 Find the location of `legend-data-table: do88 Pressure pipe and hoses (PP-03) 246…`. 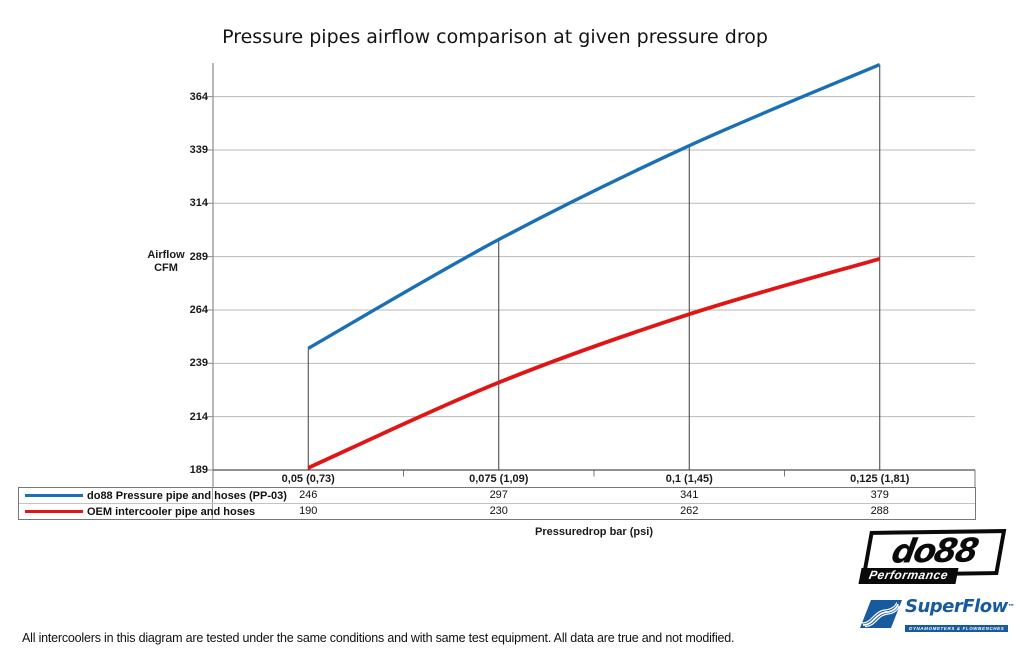

legend-data-table: do88 Pressure pipe and hoses (PP-03) 246… is located at coordinates (497, 503).